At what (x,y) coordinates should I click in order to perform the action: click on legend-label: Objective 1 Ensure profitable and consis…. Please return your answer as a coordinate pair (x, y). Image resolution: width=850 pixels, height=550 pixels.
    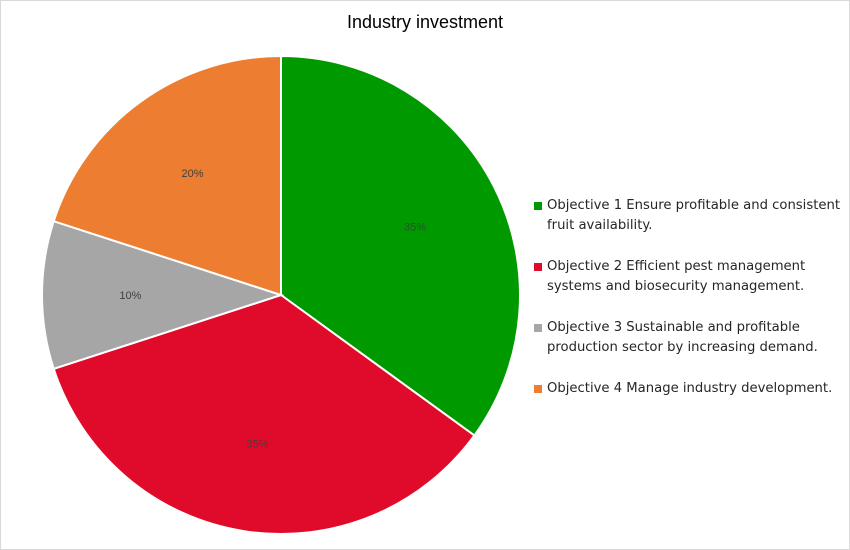
    Looking at the image, I should click on (694, 215).